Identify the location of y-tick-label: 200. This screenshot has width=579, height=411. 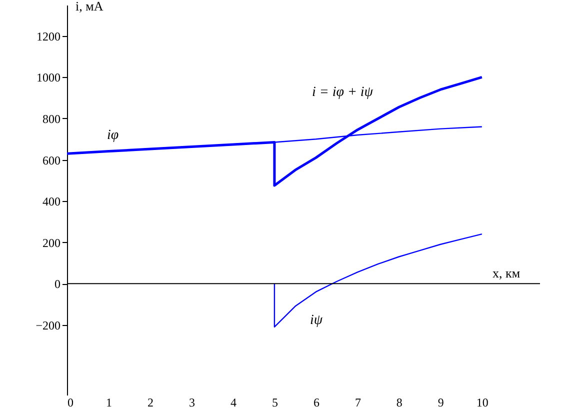
(51, 243).